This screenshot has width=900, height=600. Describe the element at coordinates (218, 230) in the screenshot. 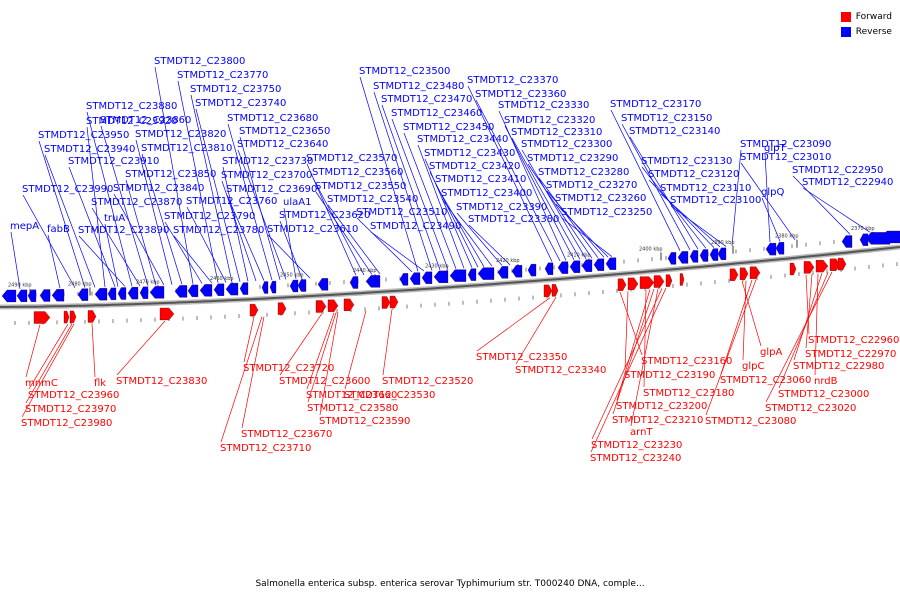

I see `gene-label: STMDT12_C23780` at that location.